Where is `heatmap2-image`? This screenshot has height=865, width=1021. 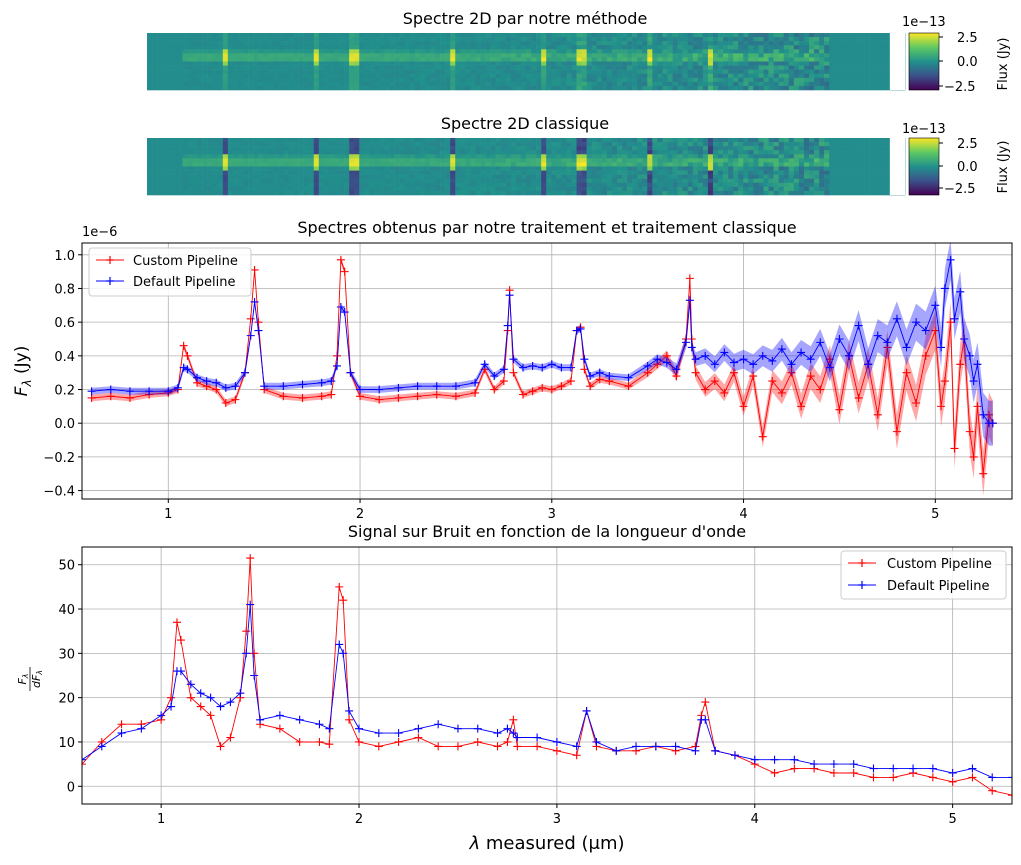 heatmap2-image is located at coordinates (526, 167).